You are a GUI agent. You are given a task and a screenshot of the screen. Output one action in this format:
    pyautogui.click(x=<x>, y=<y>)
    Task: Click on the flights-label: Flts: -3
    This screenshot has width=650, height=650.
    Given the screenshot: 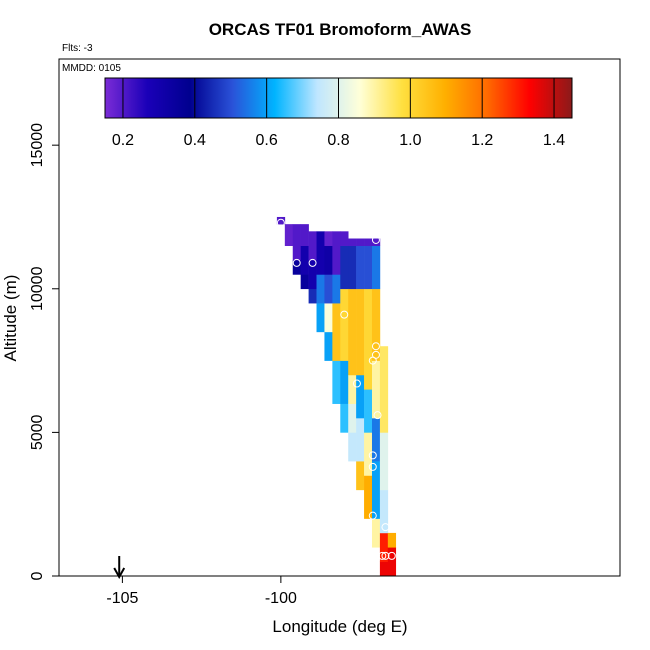 What is the action you would take?
    pyautogui.click(x=77, y=48)
    